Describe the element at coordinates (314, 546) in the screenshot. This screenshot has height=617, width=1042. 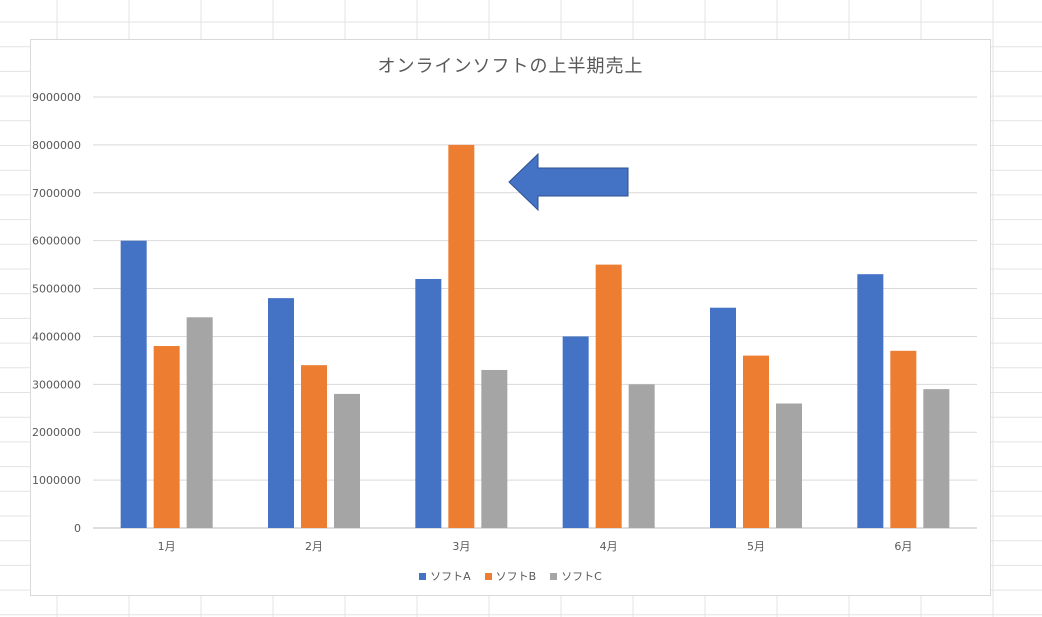
I see `x-tick-label: 2月` at that location.